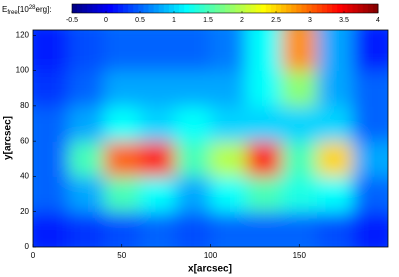 The width and height of the screenshot is (399, 277). Describe the element at coordinates (4, 9) in the screenshot. I see `colorbar-label-base: E` at that location.